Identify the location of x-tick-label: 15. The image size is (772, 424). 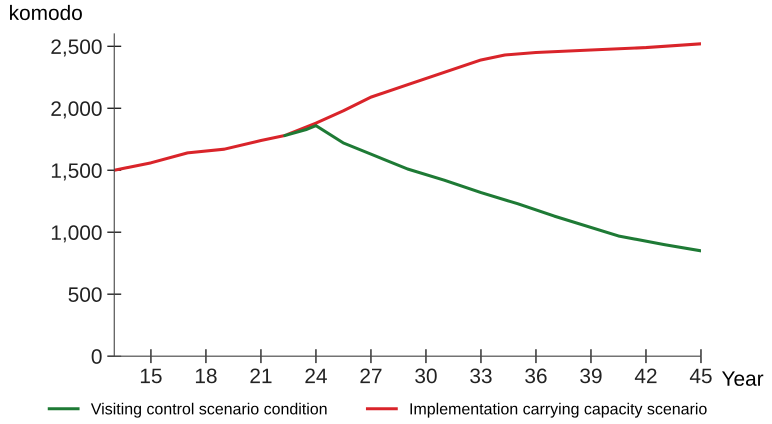
(151, 376).